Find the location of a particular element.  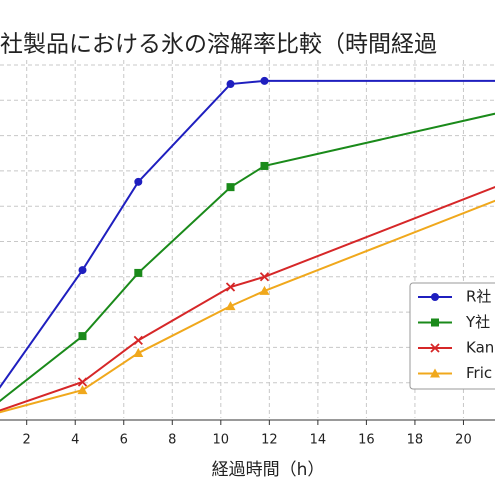

x-tick-label: 4 is located at coordinates (75, 440).